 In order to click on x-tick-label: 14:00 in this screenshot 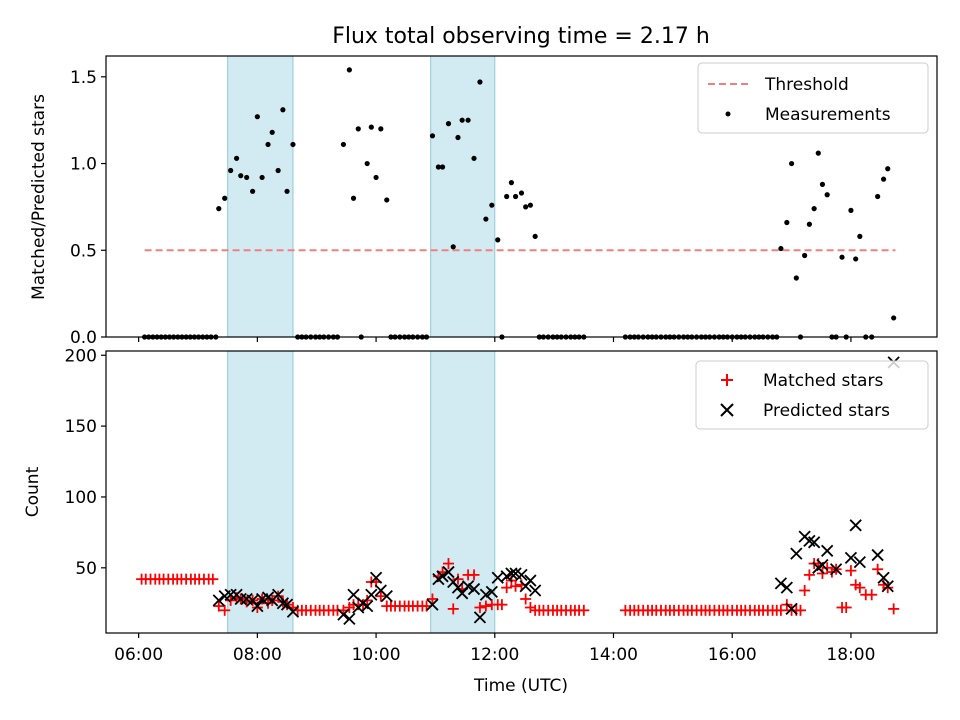, I will do `click(613, 655)`.